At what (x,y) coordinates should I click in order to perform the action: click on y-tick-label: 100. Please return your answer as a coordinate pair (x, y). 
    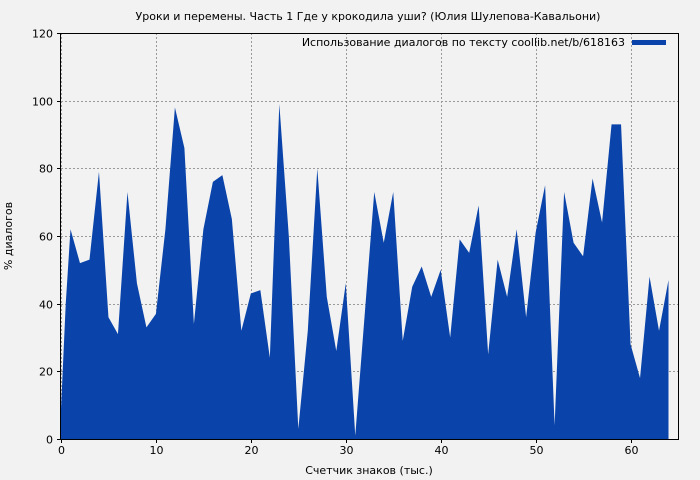
    Looking at the image, I should click on (42, 102).